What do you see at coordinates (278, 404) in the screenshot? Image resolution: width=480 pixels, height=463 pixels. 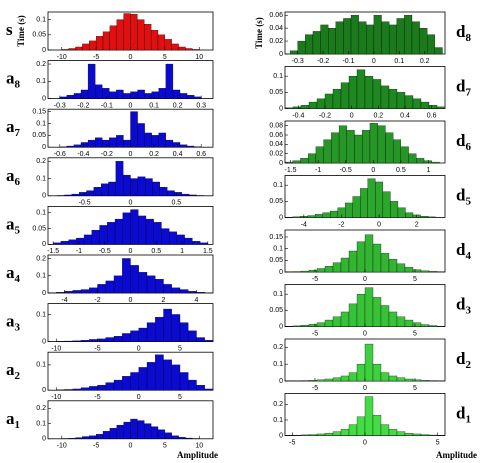 I see `y-tick-label: 0.2` at bounding box center [278, 404].